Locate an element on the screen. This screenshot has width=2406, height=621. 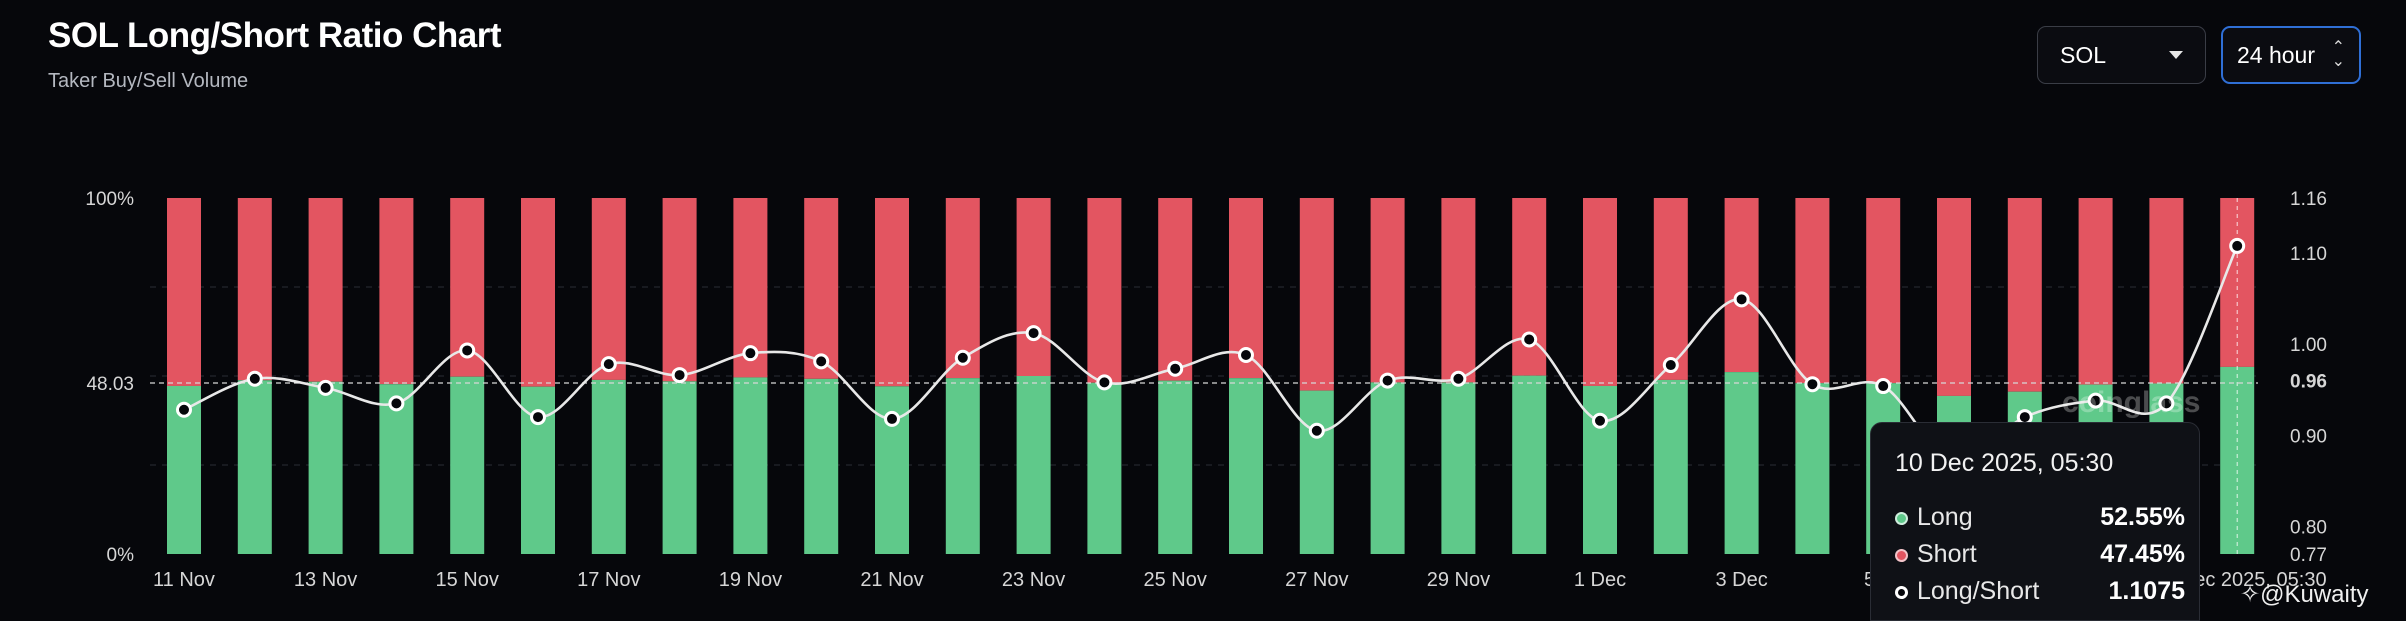
tooltip-row-ratio: Long/Short 1.1075 is located at coordinates (2040, 592).